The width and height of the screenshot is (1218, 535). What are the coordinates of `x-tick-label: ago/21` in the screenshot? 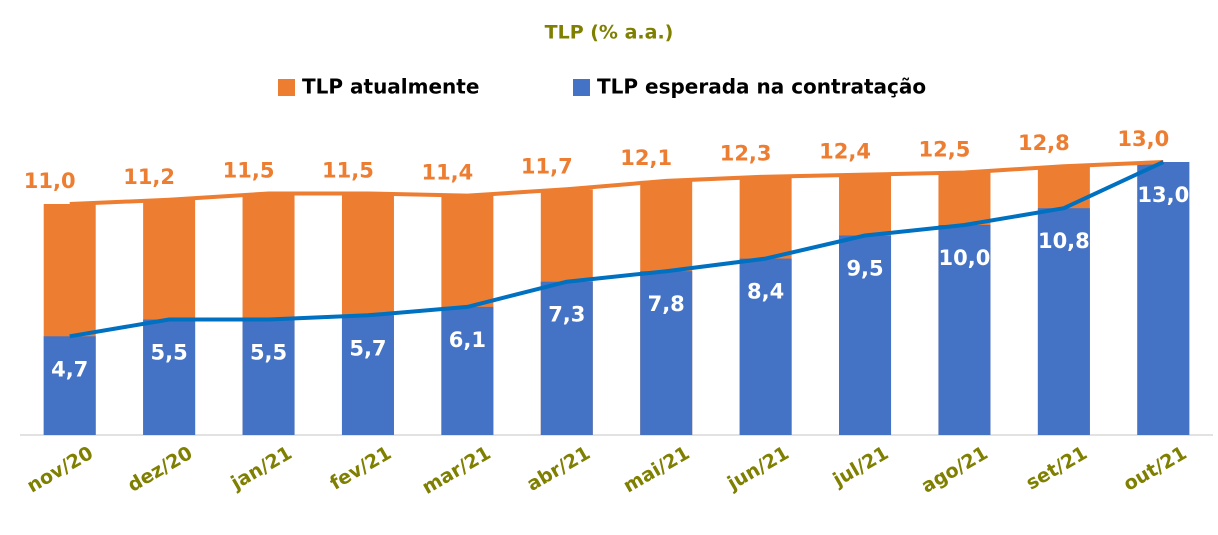 It's located at (955, 469).